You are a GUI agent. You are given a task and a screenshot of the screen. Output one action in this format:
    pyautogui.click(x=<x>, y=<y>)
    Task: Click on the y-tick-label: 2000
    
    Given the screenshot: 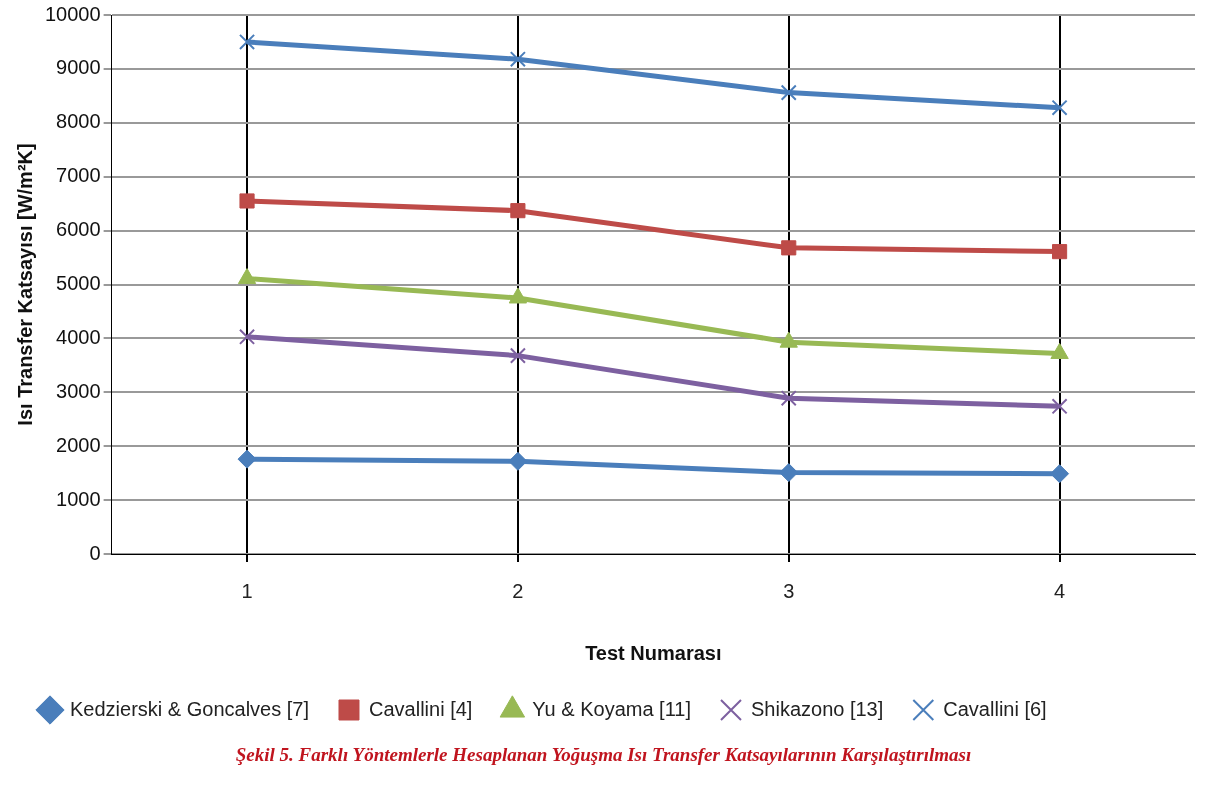 What is the action you would take?
    pyautogui.click(x=78, y=444)
    